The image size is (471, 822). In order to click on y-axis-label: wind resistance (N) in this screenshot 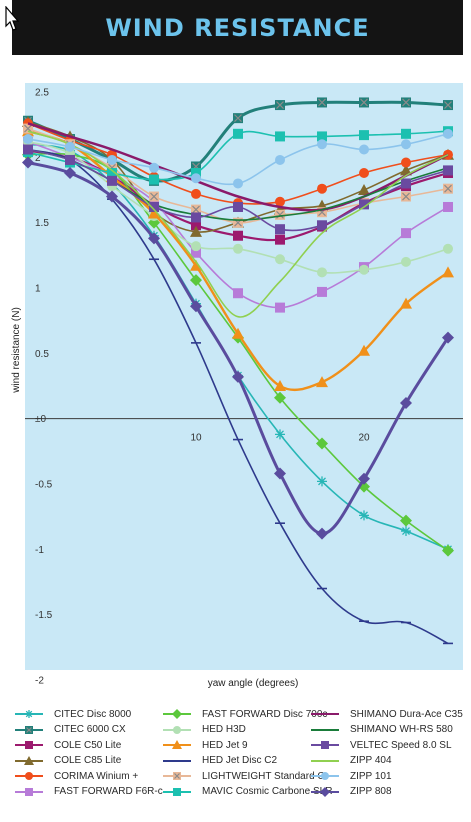, I will do `click(16, 350)`.